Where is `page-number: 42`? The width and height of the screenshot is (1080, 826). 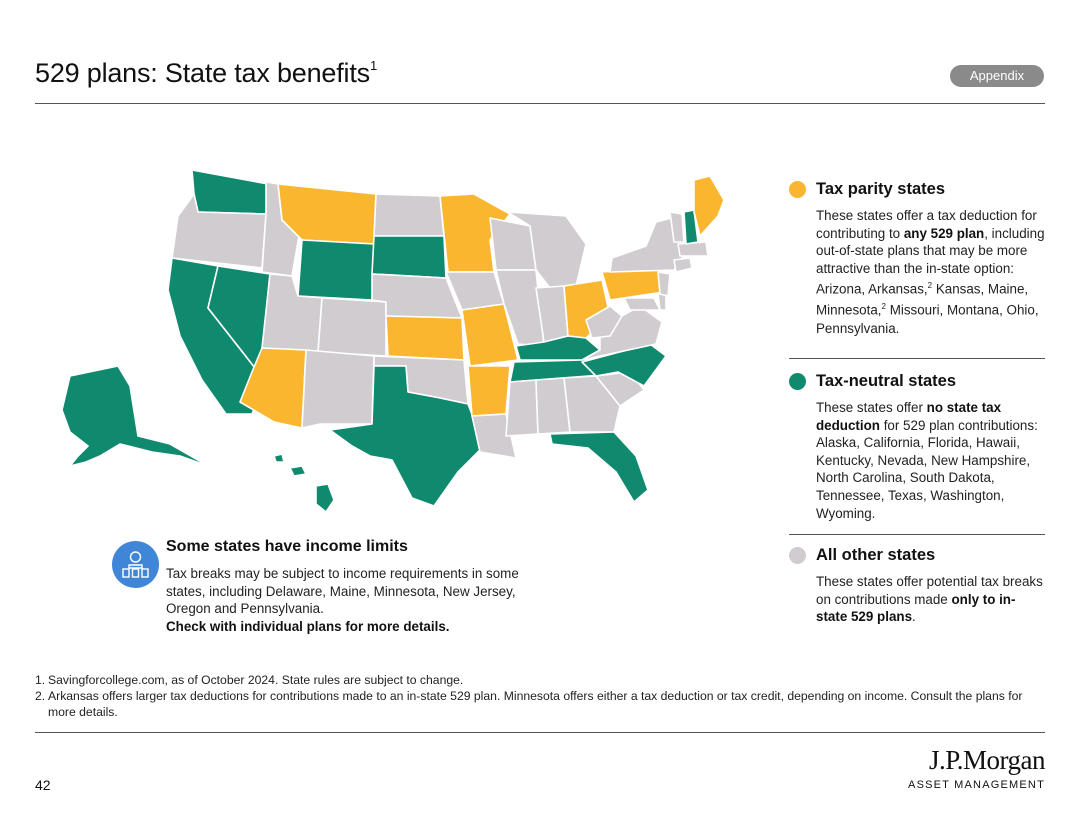 page-number: 42 is located at coordinates (43, 785).